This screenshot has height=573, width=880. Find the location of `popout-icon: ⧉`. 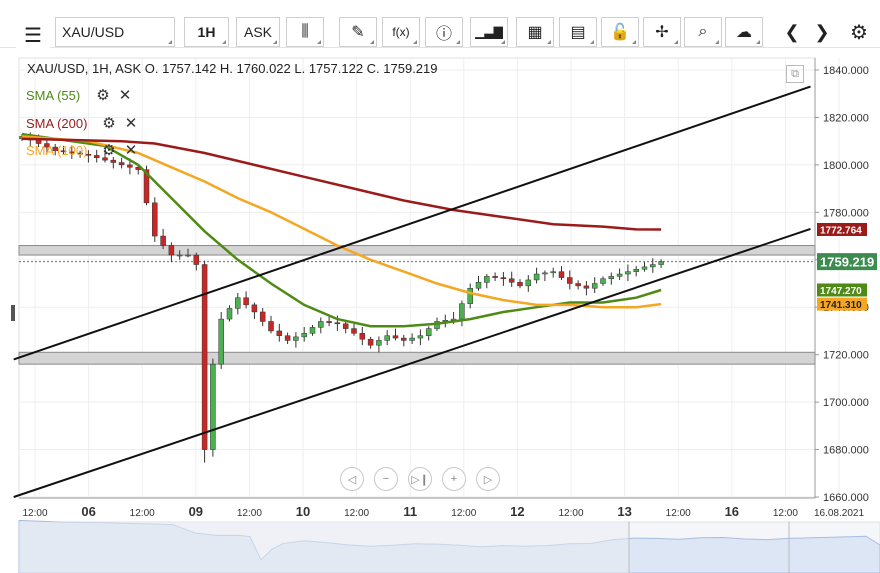

popout-icon: ⧉ is located at coordinates (795, 74).